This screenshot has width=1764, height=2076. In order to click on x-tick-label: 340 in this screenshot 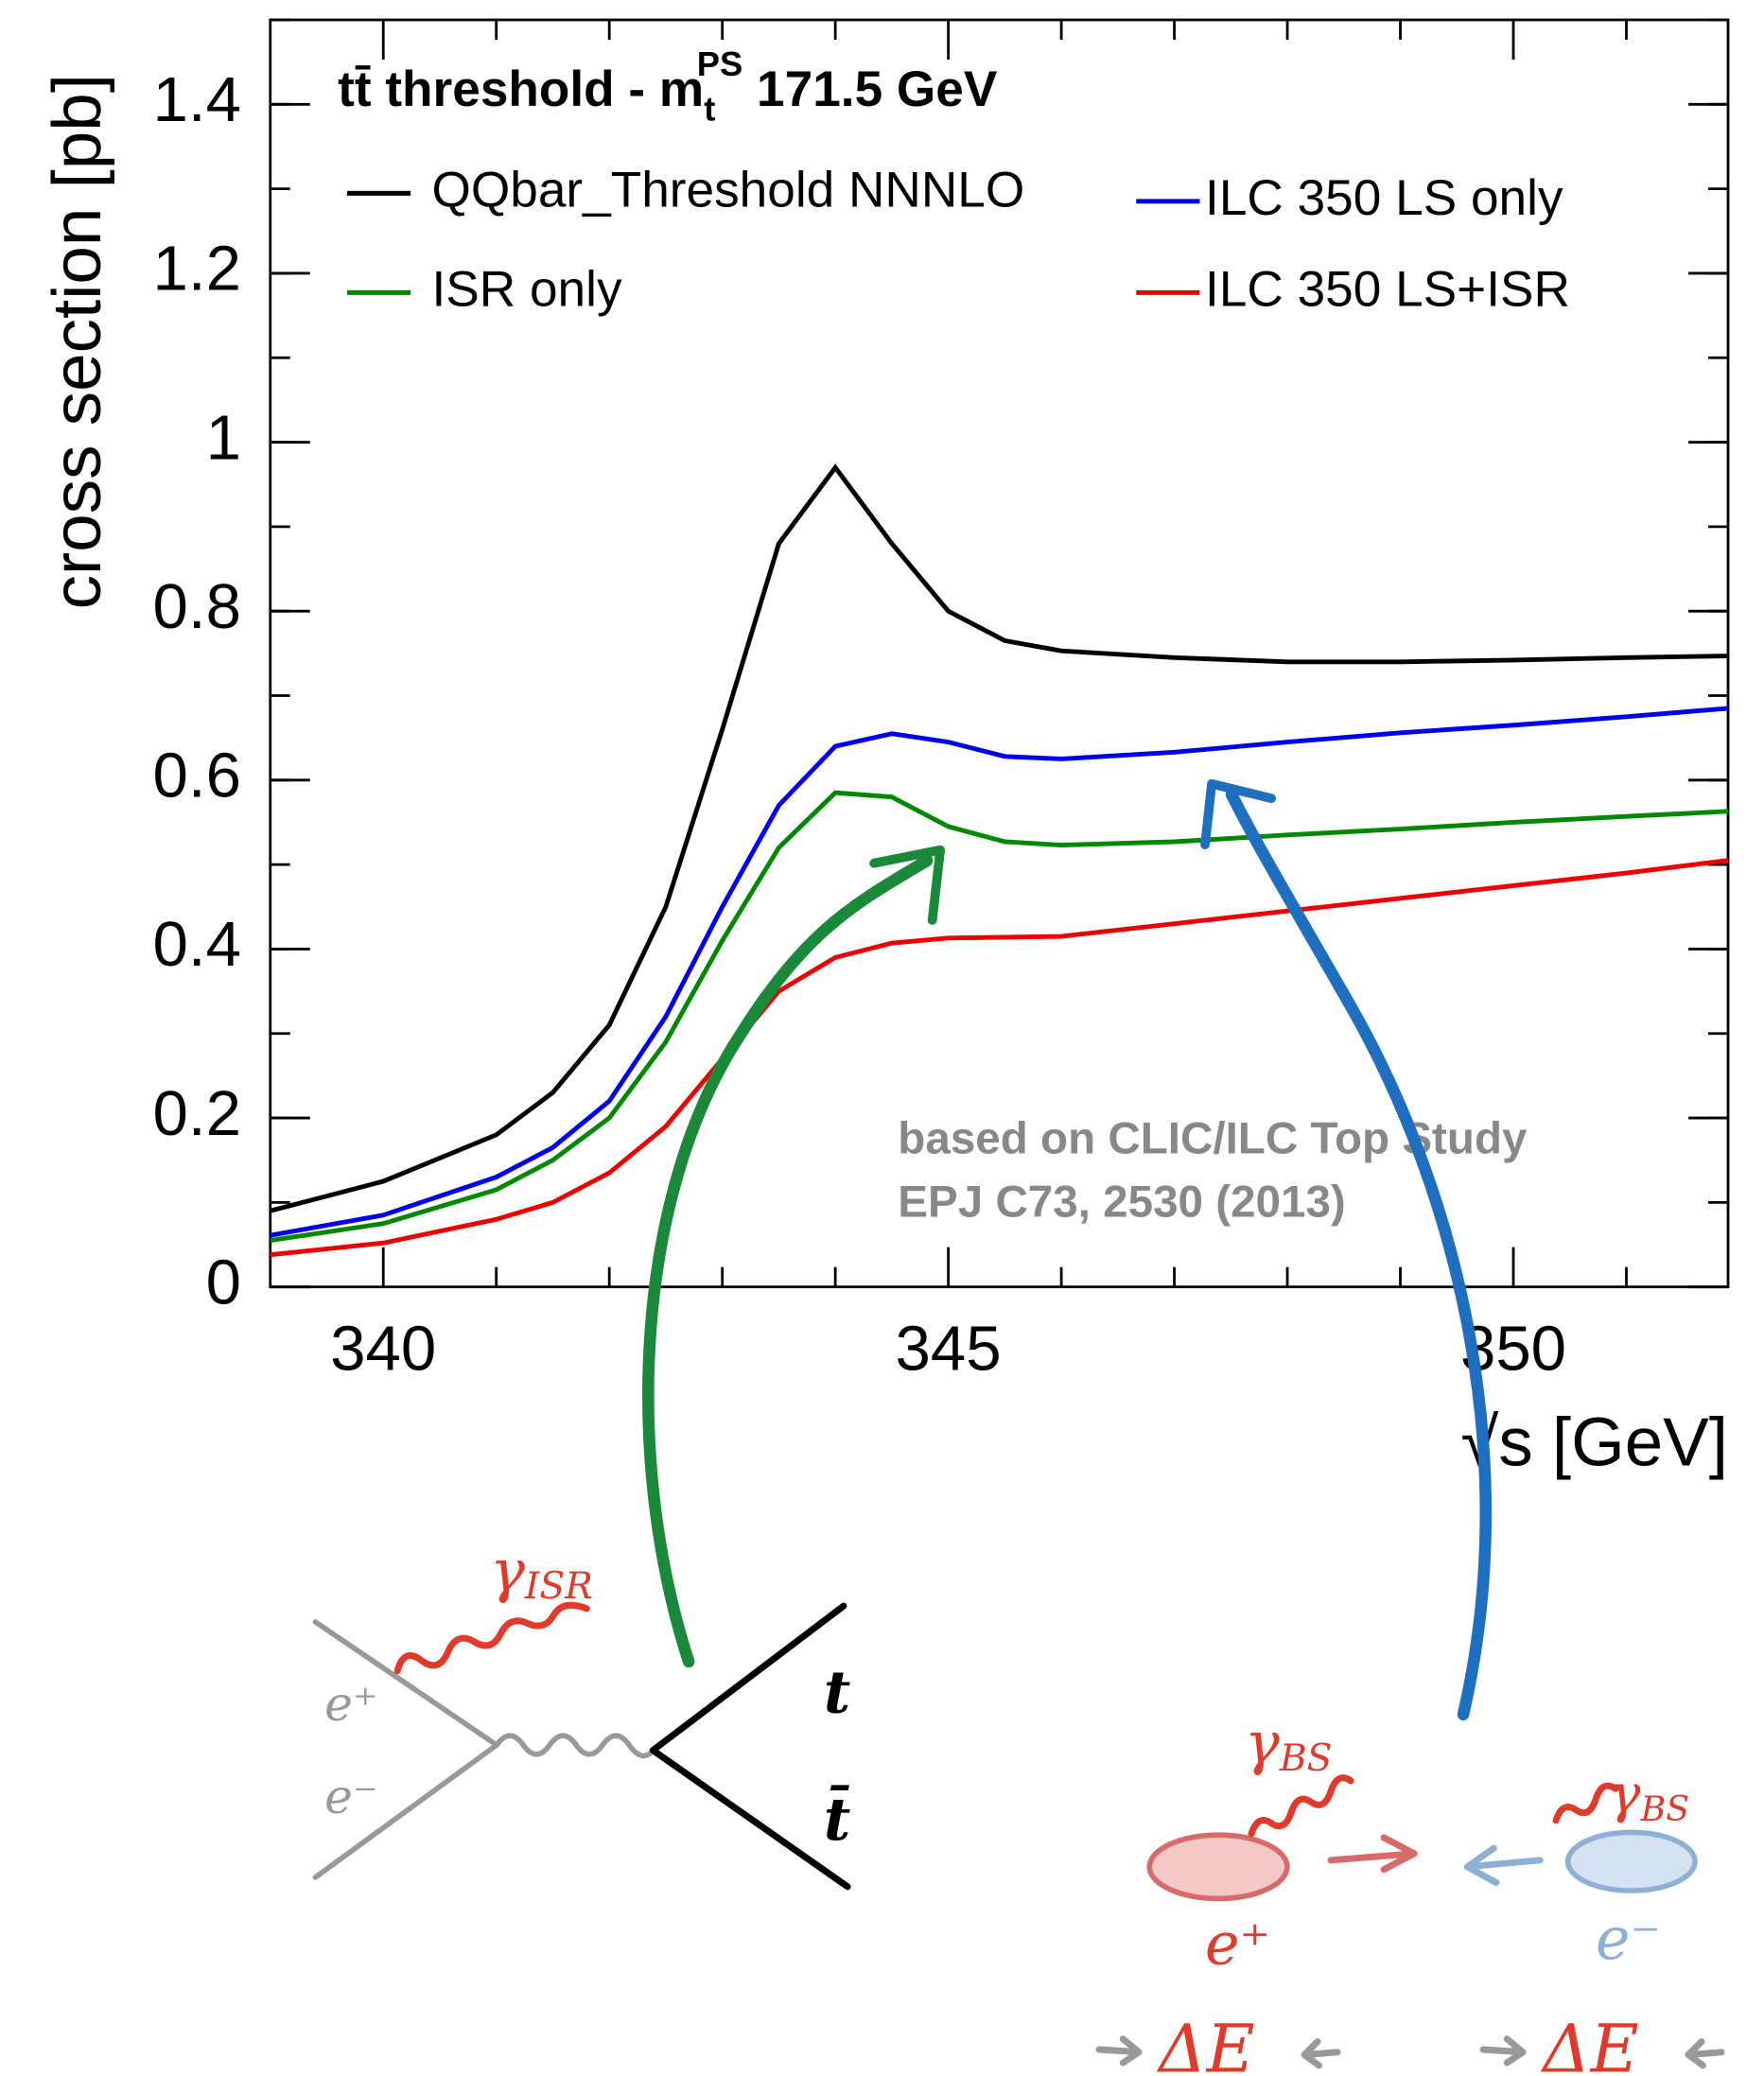, I will do `click(383, 1348)`.